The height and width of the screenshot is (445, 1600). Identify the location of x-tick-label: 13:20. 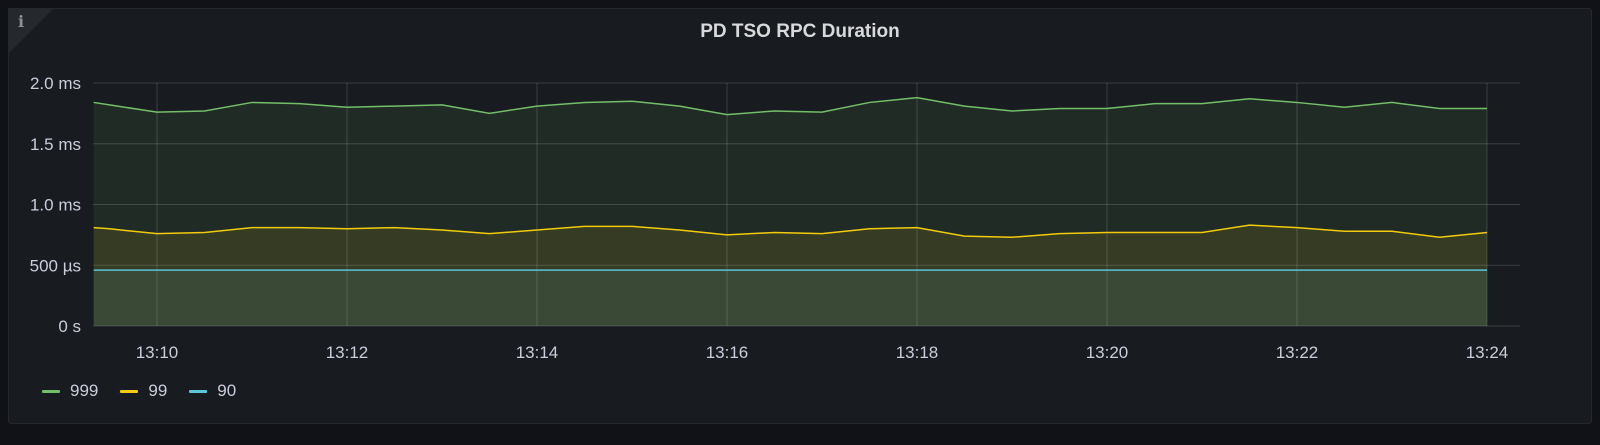
(1107, 352).